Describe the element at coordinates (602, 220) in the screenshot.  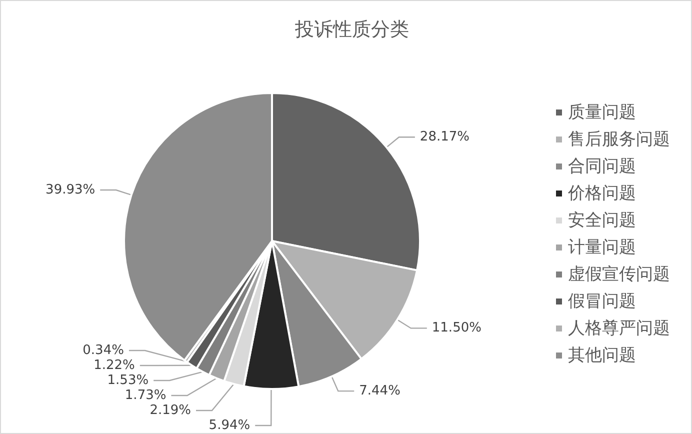
I see `legend-label: 安全问题` at that location.